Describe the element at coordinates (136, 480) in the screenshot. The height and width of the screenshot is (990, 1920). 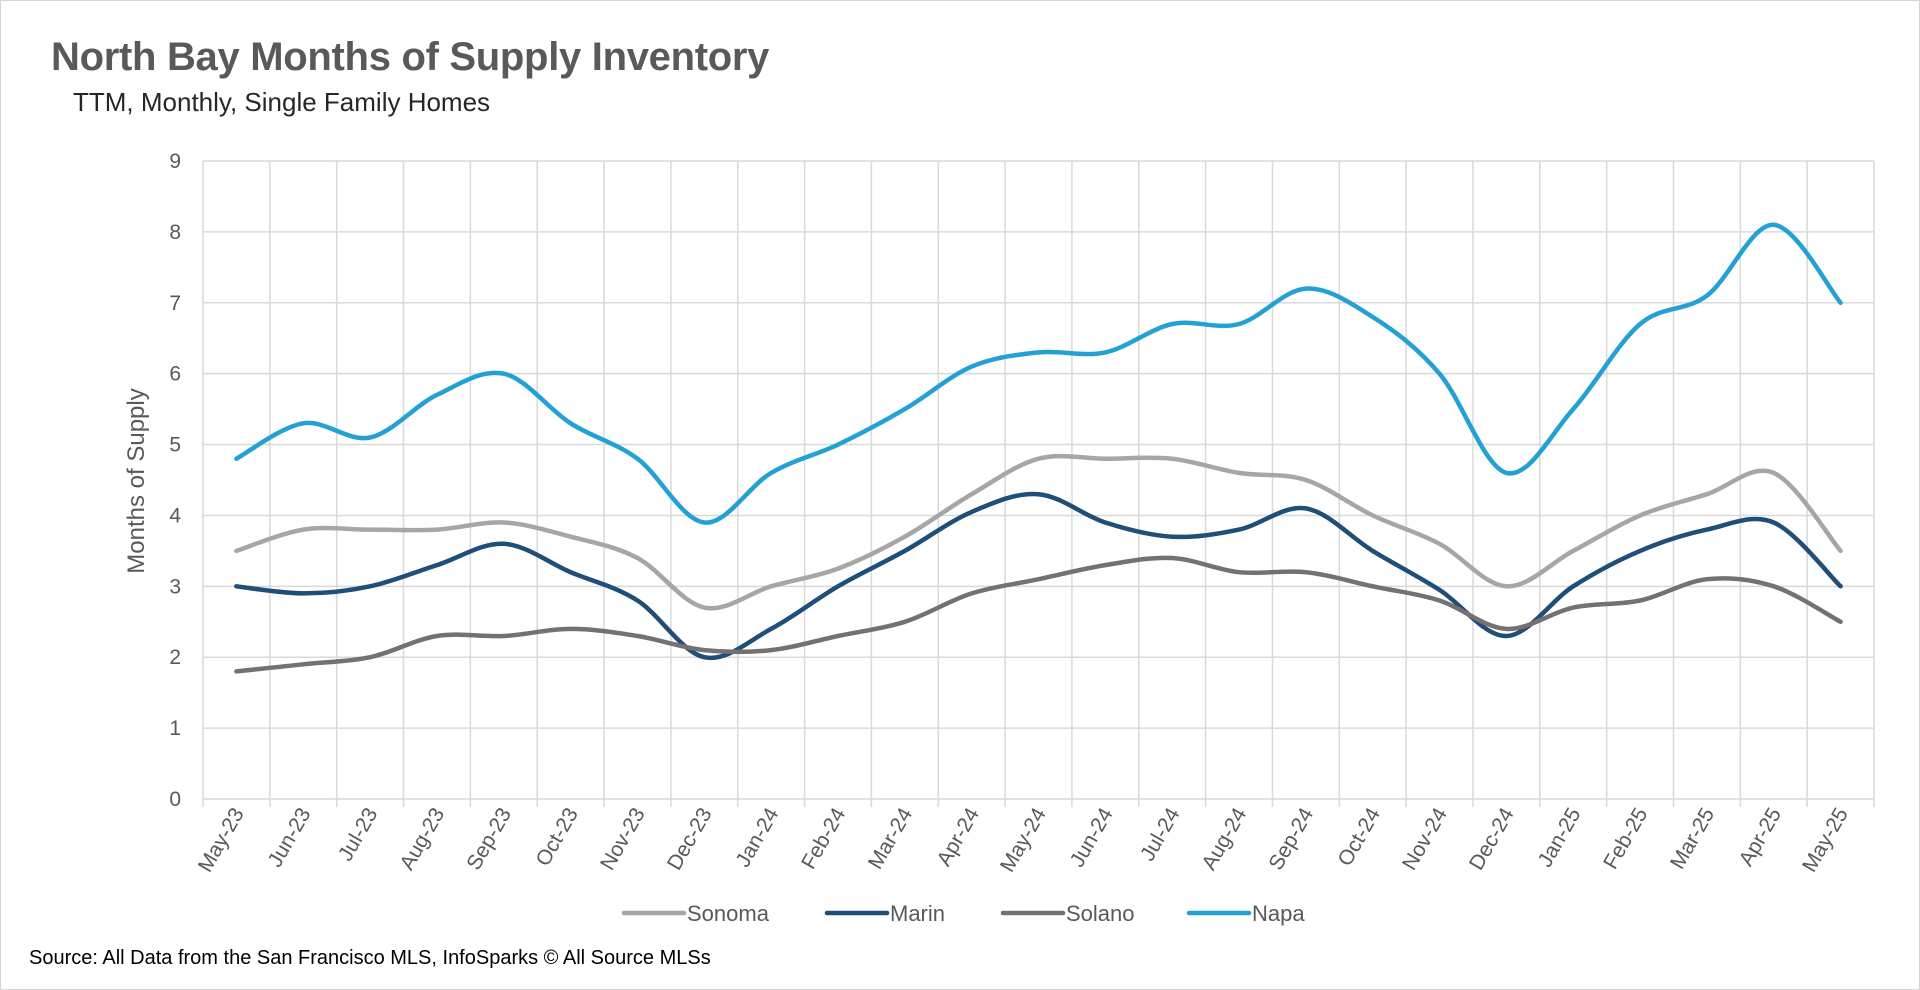
I see `y-axis-title: Months of Supply` at that location.